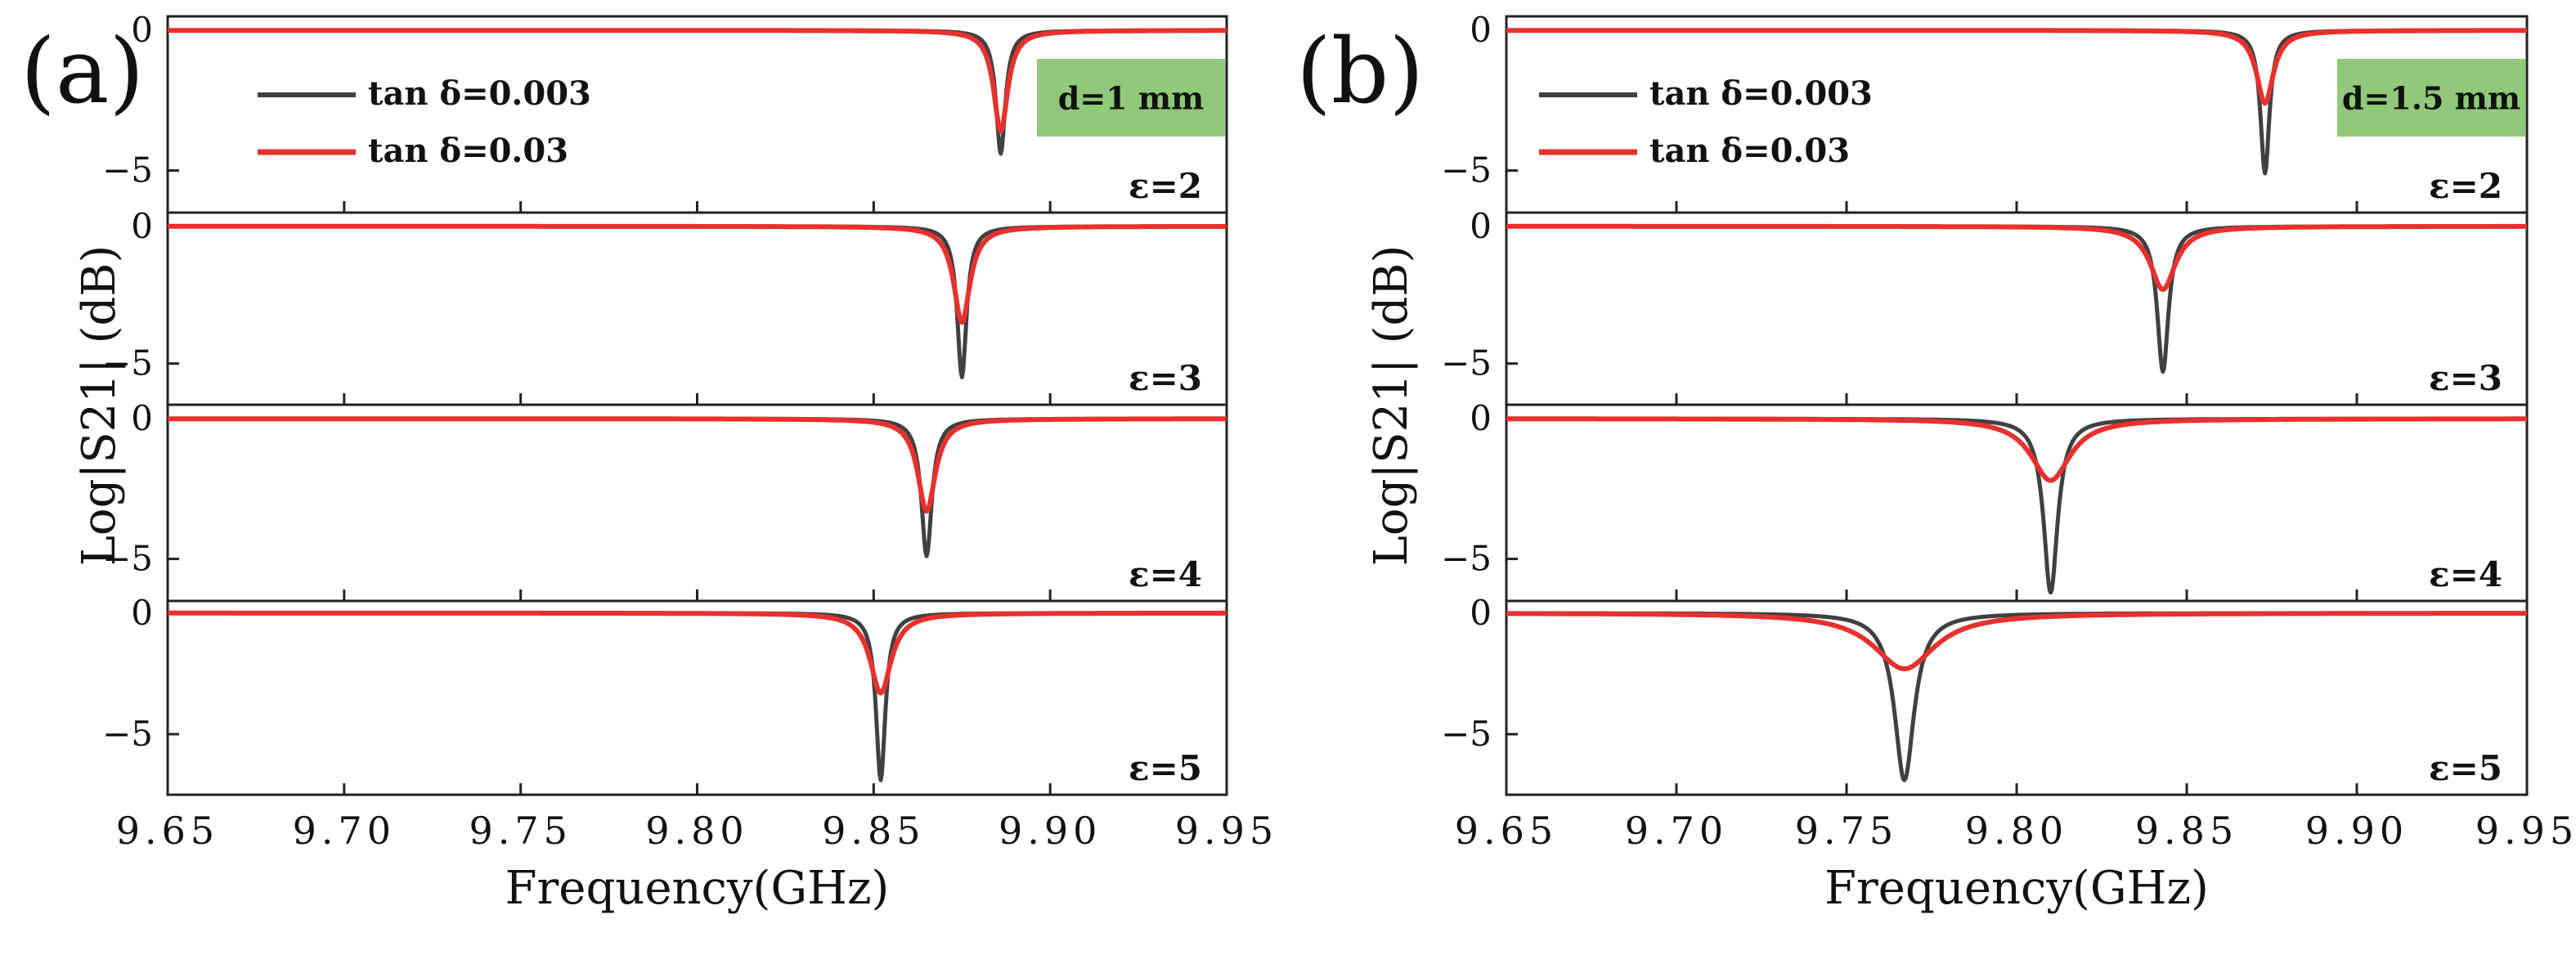 This screenshot has width=2576, height=955. I want to click on panel-letter: (a), so click(82, 71).